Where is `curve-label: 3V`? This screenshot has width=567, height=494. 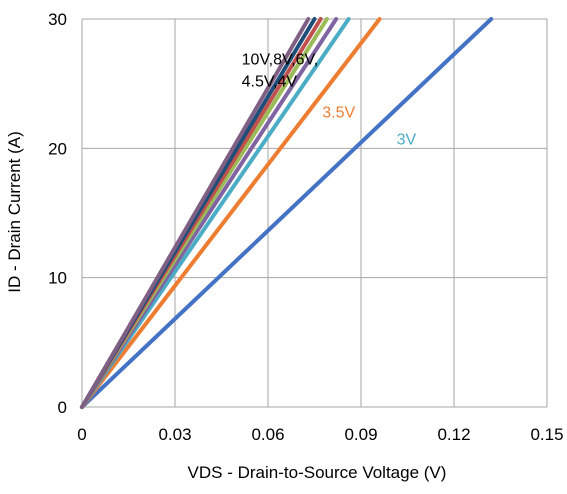 curve-label: 3V is located at coordinates (407, 139).